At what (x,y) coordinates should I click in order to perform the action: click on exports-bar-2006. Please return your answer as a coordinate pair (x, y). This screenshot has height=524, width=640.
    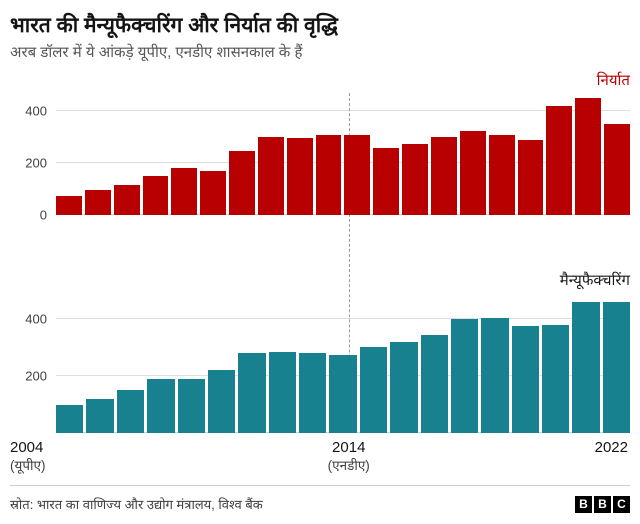
    Looking at the image, I should click on (126, 200).